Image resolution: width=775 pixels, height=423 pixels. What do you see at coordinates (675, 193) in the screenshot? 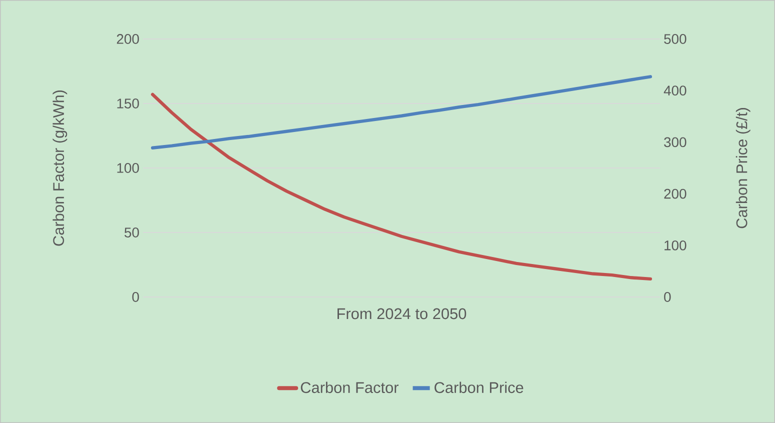
I see `y2-tick-label: 200` at bounding box center [675, 193].